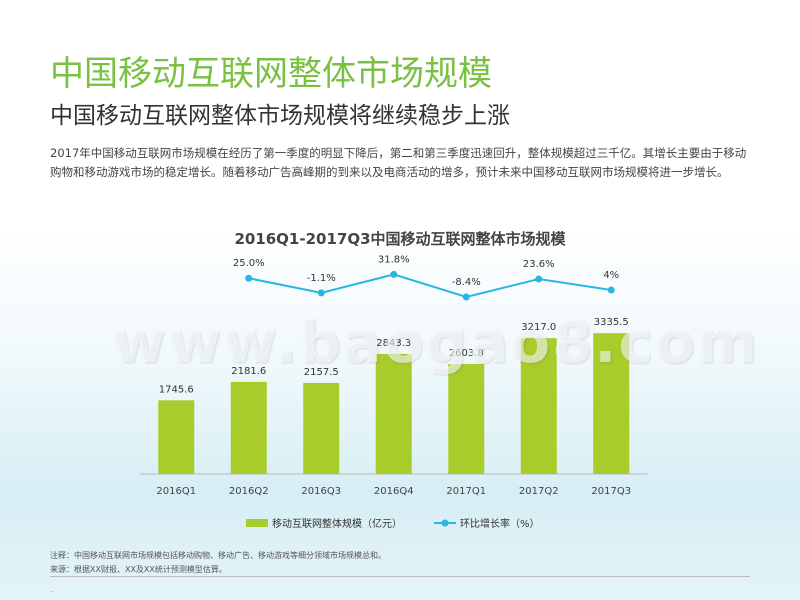 Image resolution: width=800 pixels, height=600 pixels. Describe the element at coordinates (257, 523) in the screenshot. I see `legend-swatch-bar` at that location.